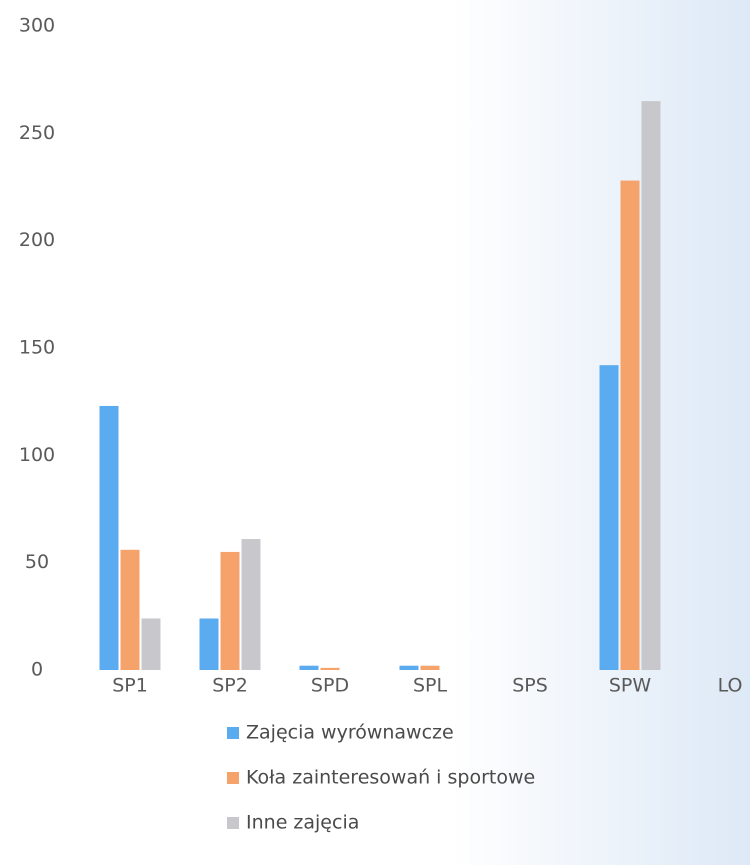 The width and height of the screenshot is (750, 865). Describe the element at coordinates (37, 455) in the screenshot. I see `y-tick-label: 100` at that location.